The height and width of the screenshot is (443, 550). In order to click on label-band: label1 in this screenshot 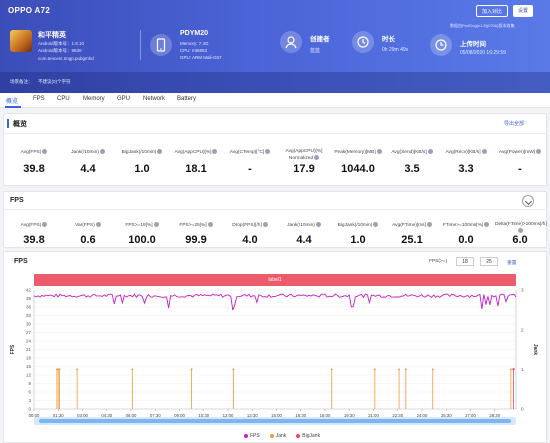, I will do `click(275, 280)`.